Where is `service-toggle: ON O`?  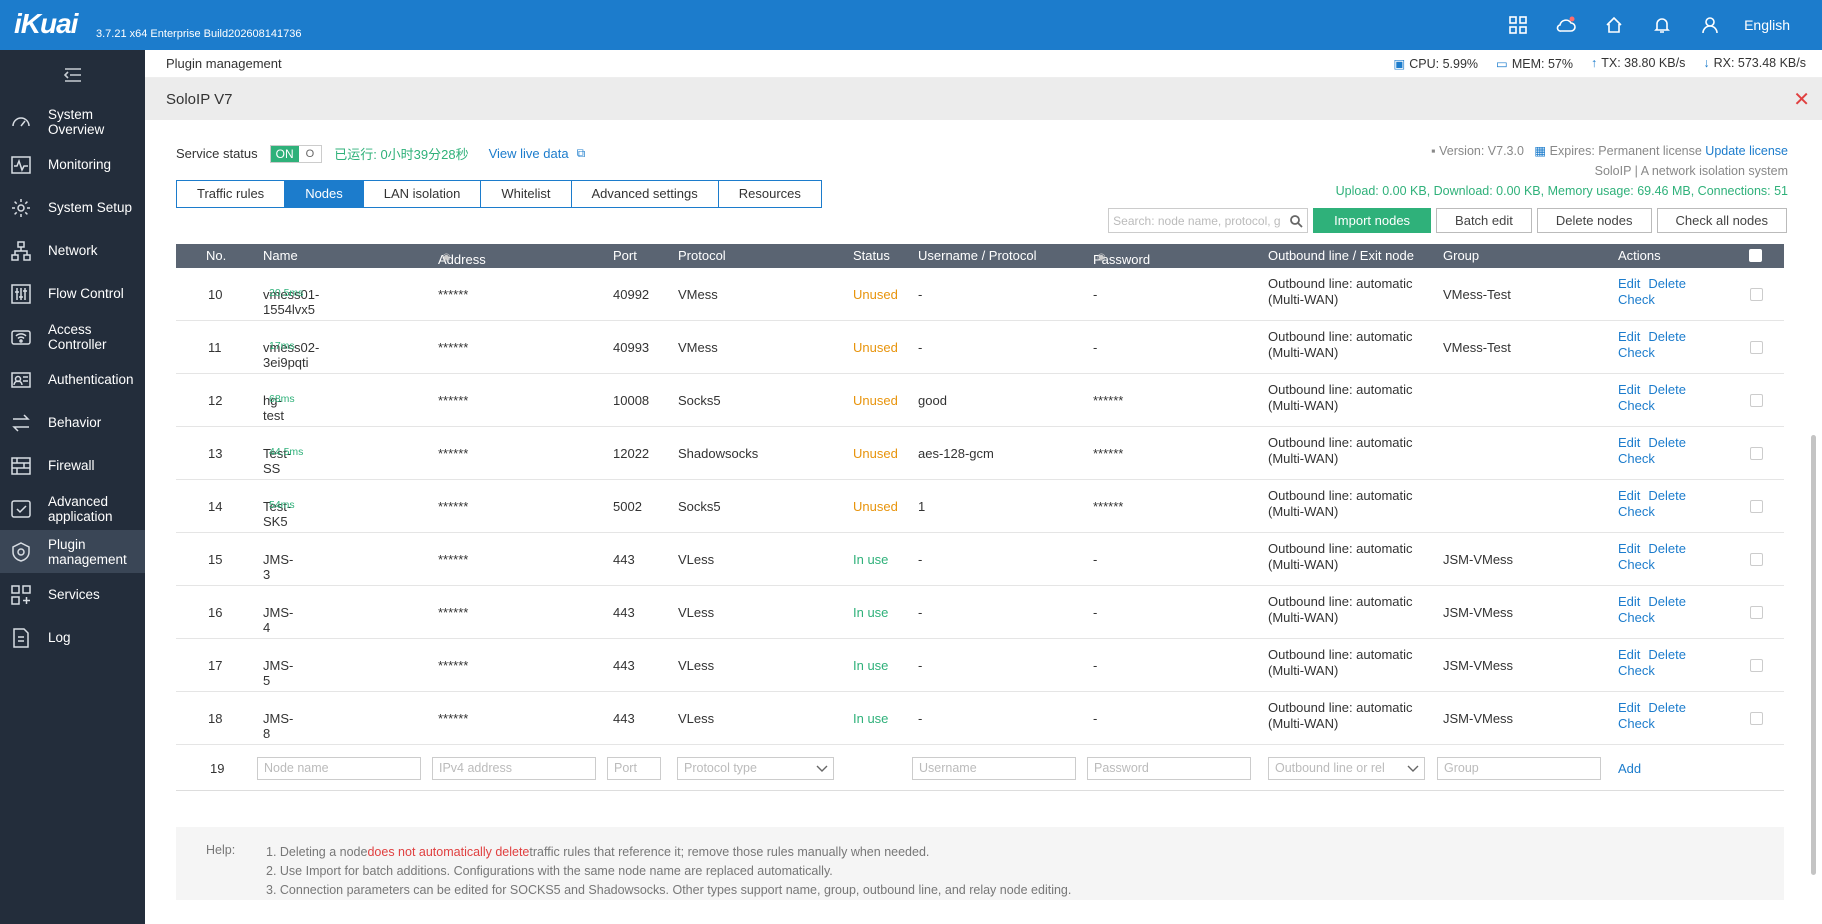
service-toggle: ON O is located at coordinates (296, 153).